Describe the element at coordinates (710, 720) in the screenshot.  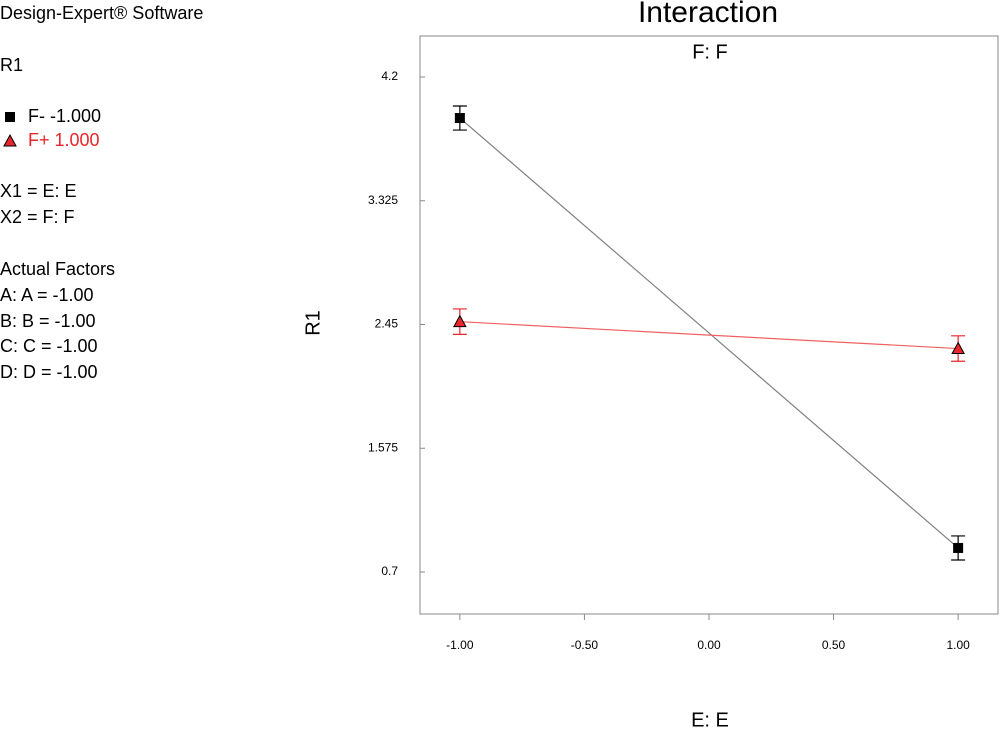
I see `x-axis-label: E` at that location.